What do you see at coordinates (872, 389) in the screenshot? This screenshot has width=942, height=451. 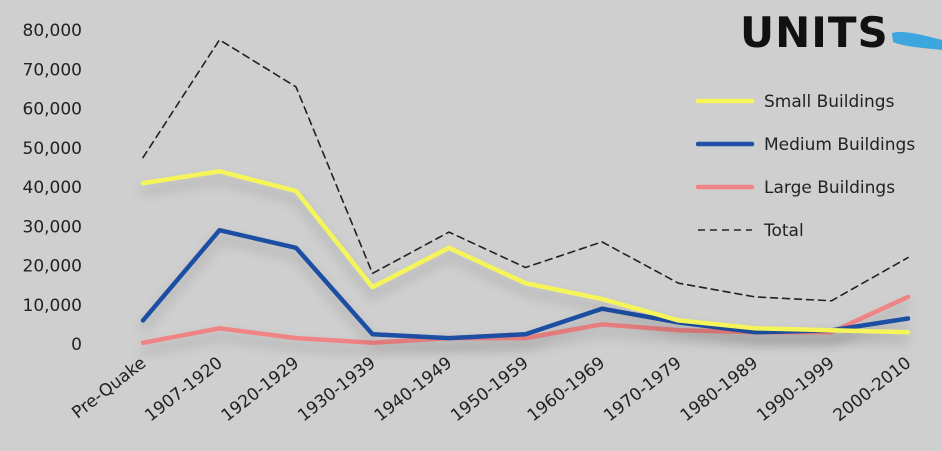 I see `x-tick-label: 2000-2010` at bounding box center [872, 389].